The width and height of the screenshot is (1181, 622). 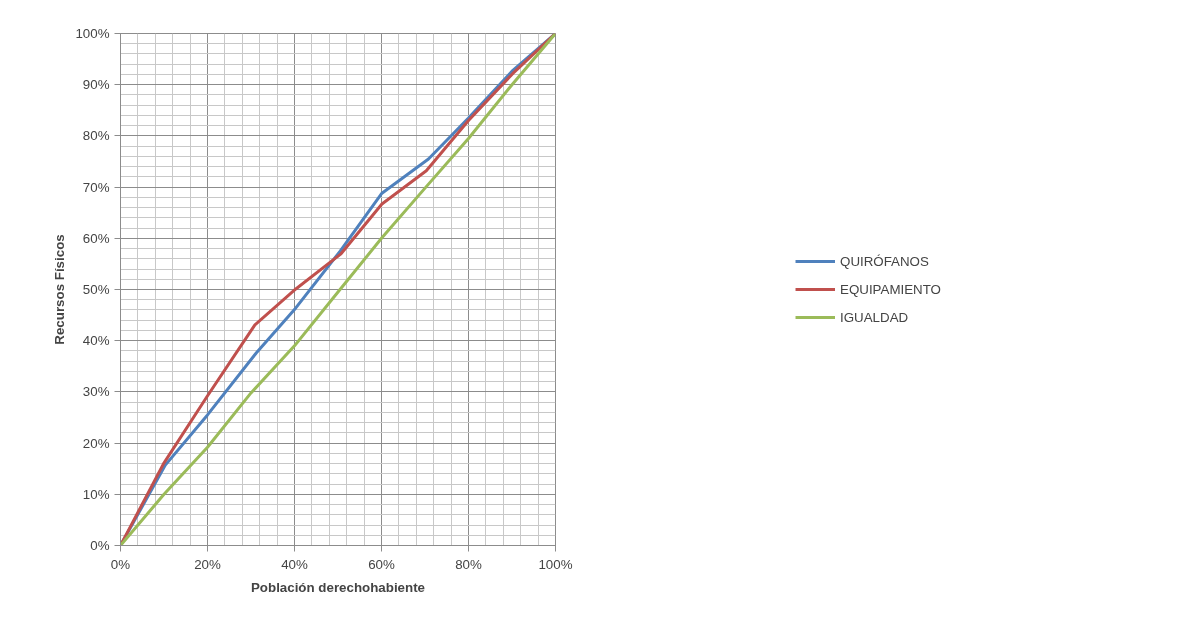 I want to click on y-tick-label: 0%, so click(x=100, y=545).